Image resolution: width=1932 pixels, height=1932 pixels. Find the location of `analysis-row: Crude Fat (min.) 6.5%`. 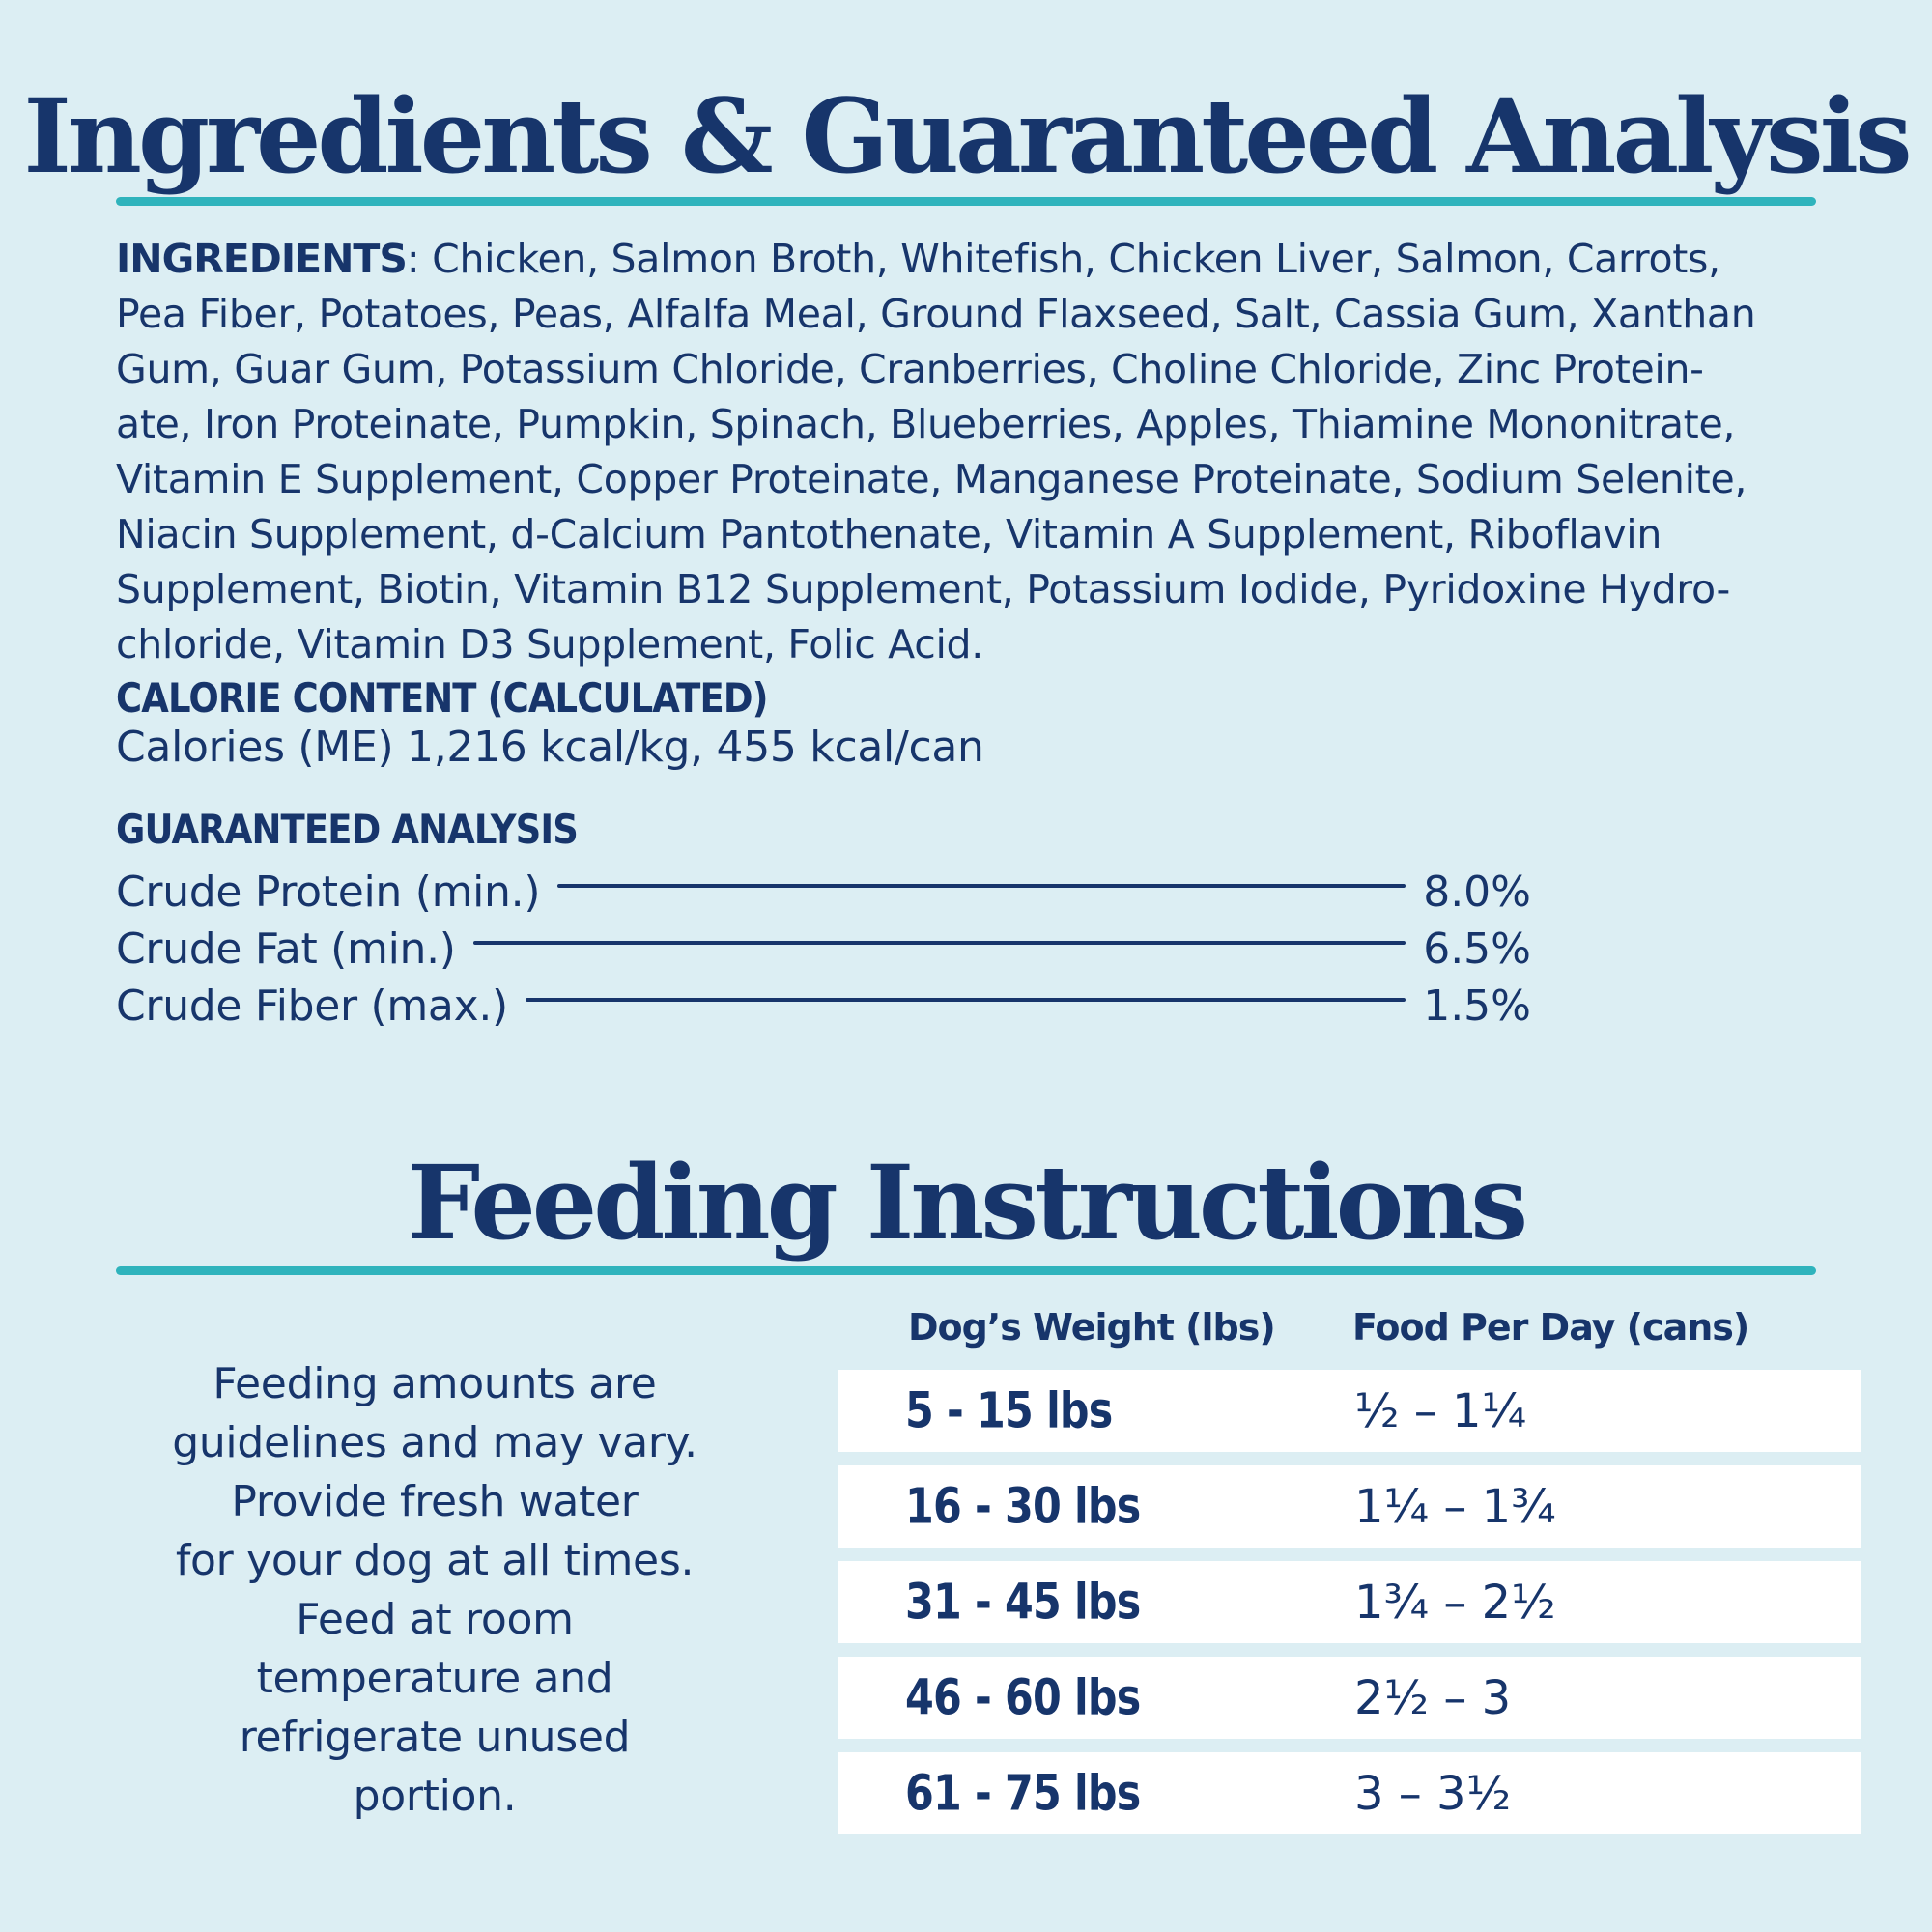

analysis-row: Crude Fat (min.) 6.5% is located at coordinates (823, 949).